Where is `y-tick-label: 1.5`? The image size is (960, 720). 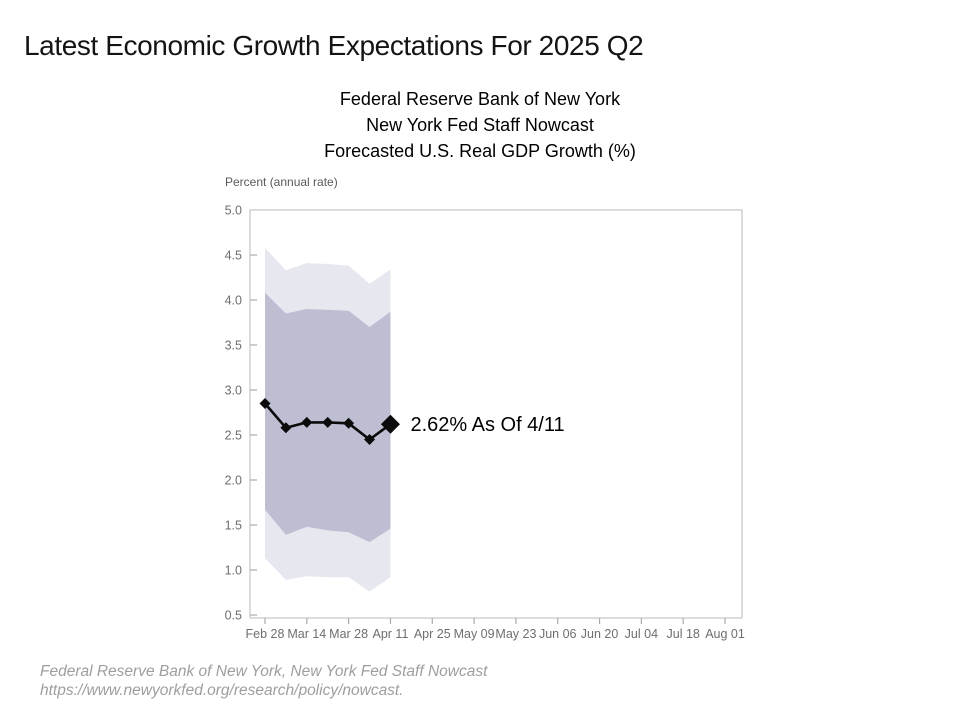
y-tick-label: 1.5 is located at coordinates (233, 526).